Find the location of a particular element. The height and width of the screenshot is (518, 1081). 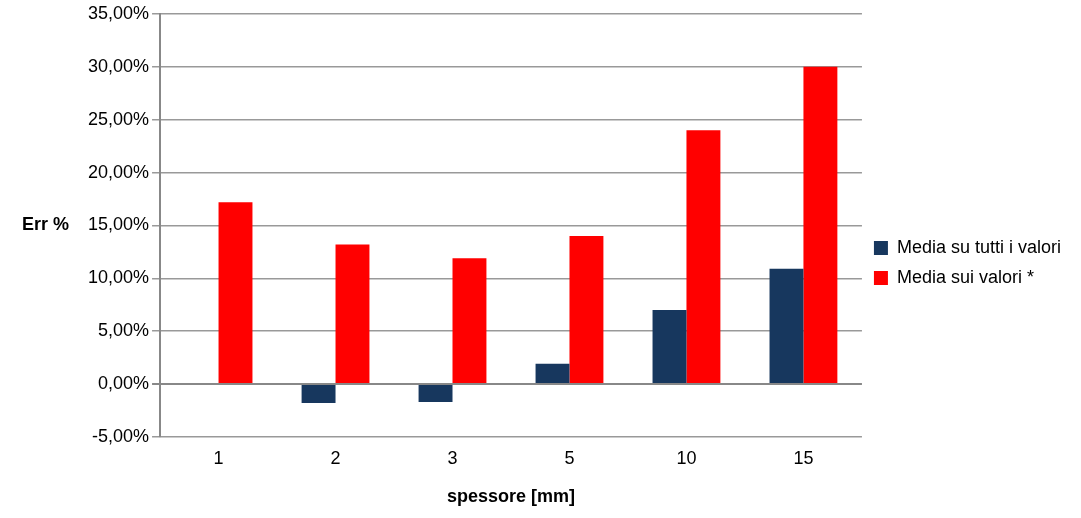

legend-label: Media sui valori * is located at coordinates (965, 276).